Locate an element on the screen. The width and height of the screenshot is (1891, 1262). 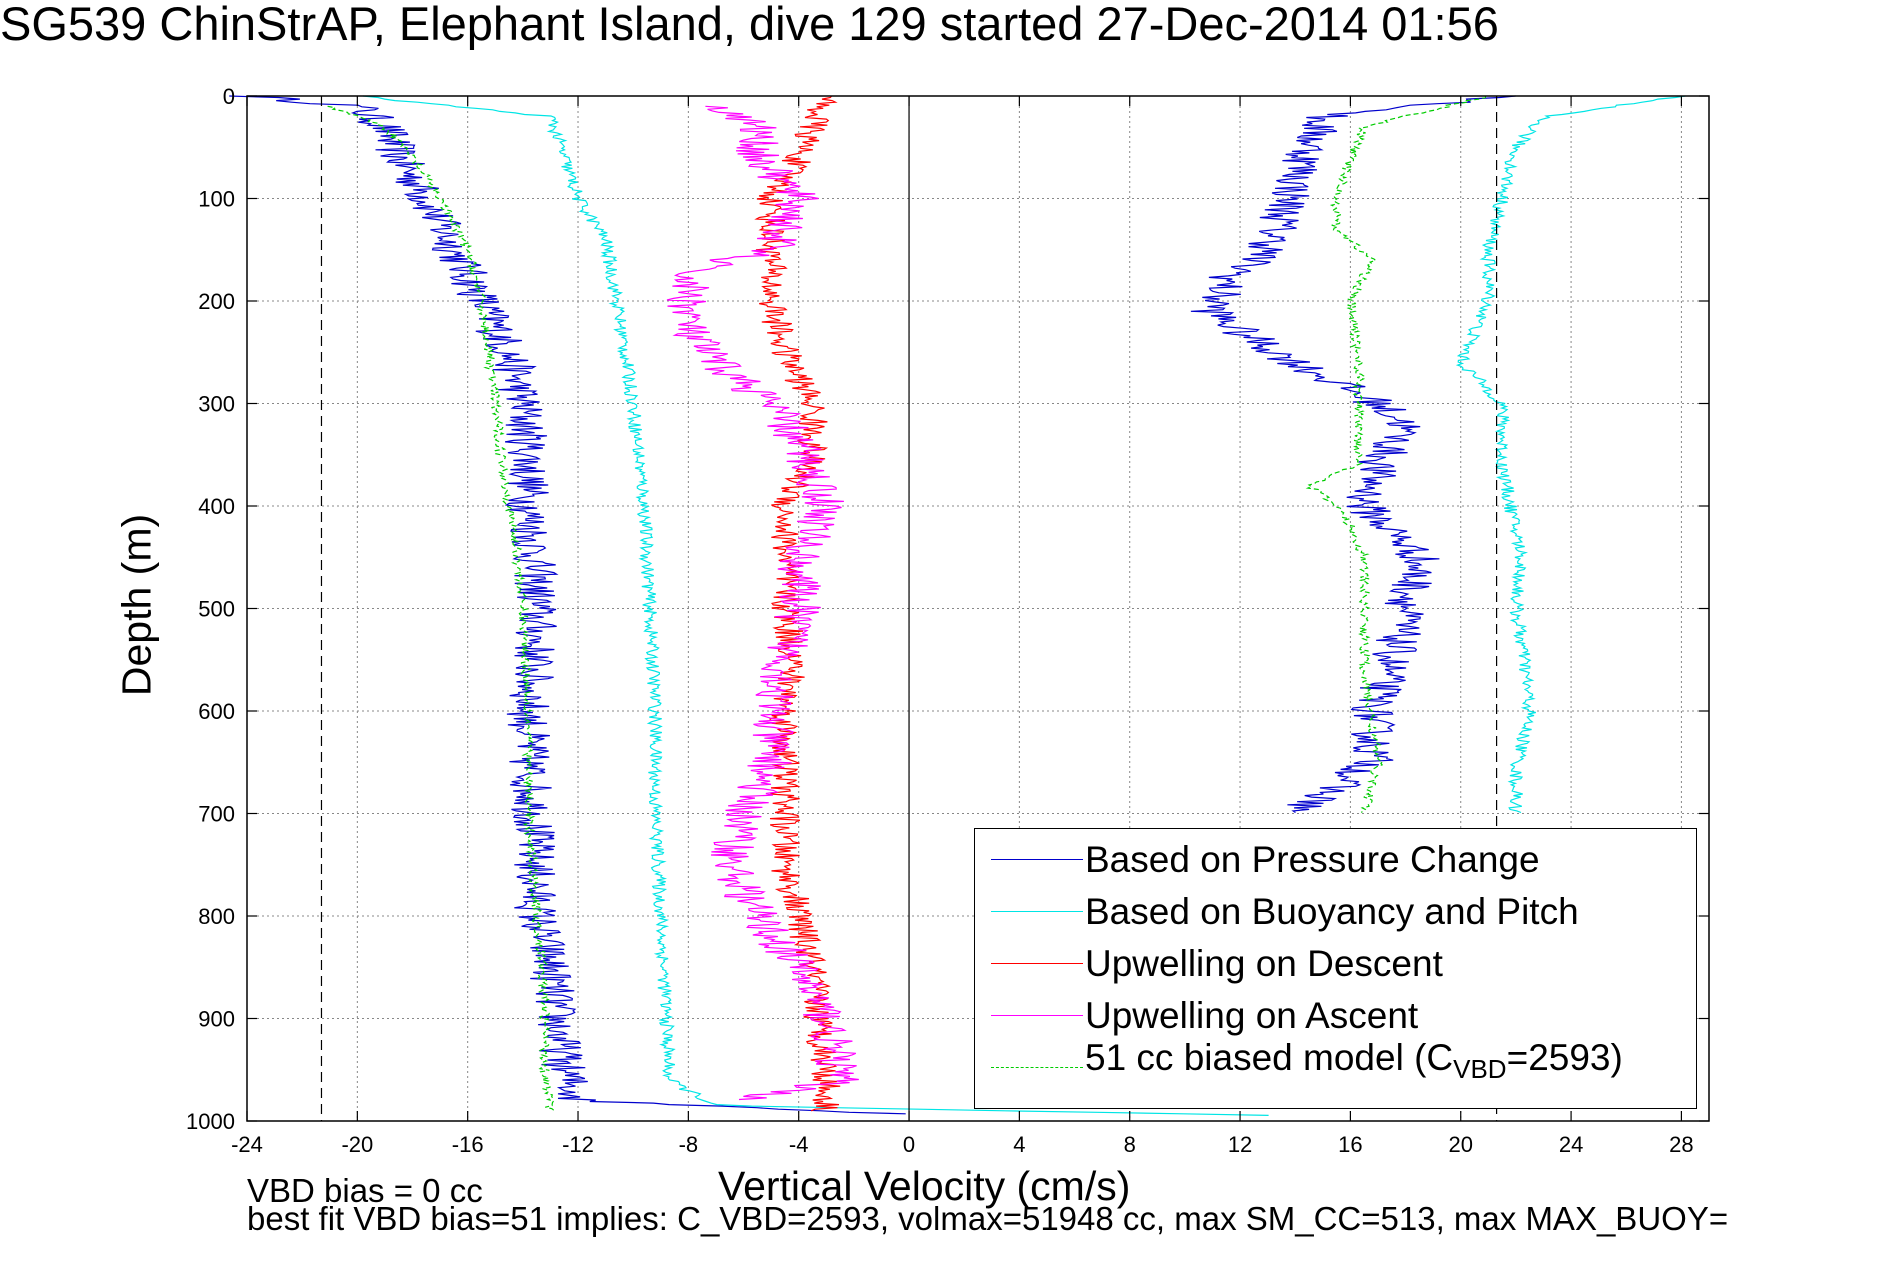
y-tick-label: 500 is located at coordinates (216, 609).